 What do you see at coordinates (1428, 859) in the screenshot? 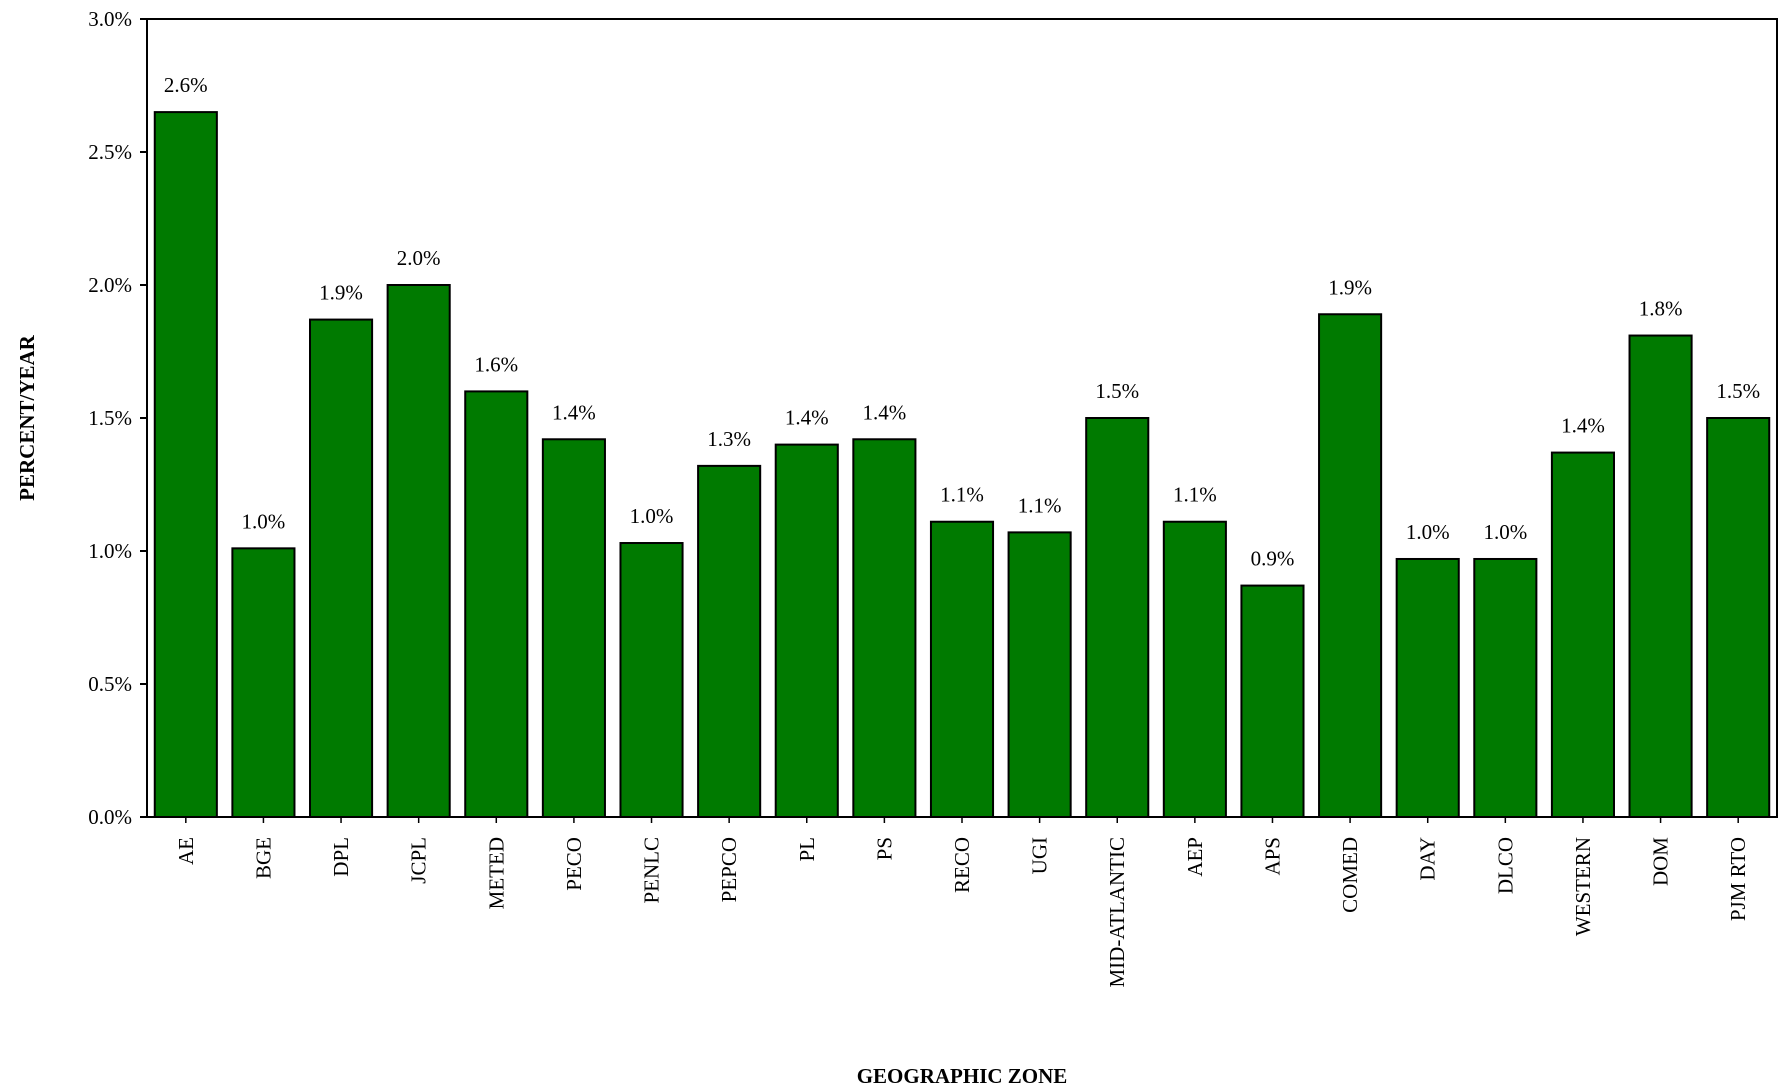
I see `x-tick-label: DAY` at bounding box center [1428, 859].